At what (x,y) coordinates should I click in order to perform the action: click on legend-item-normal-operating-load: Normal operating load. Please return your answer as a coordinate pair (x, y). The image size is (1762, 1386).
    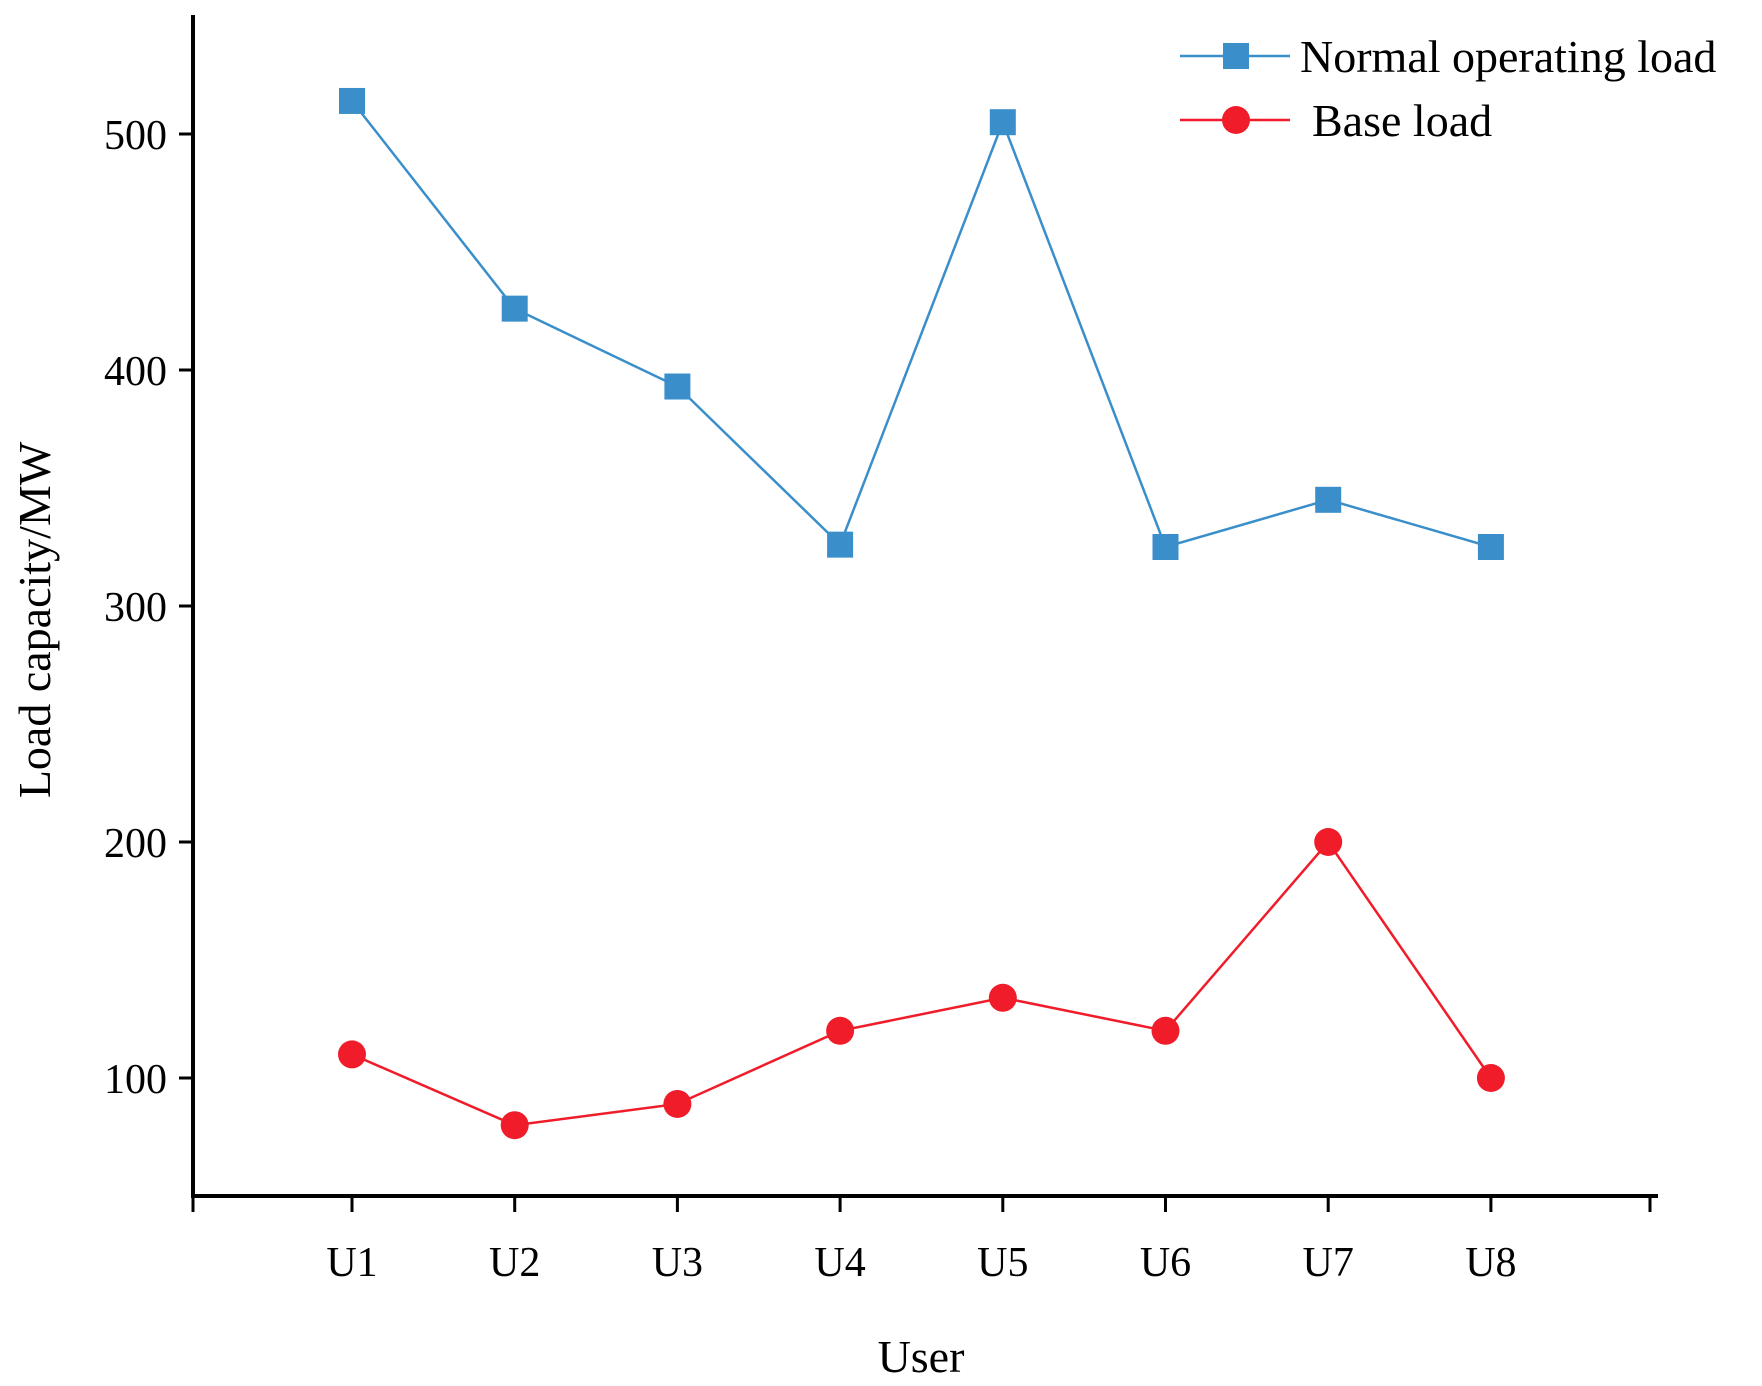
    Looking at the image, I should click on (1448, 56).